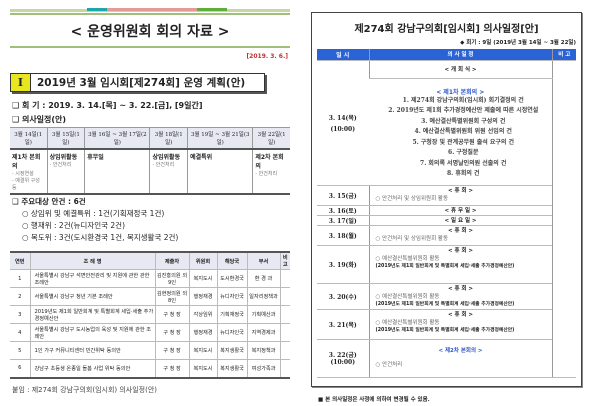 The height and width of the screenshot is (406, 600). I want to click on agenda-main: ❑ 주요대상 안건 : 6건, so click(49, 201).